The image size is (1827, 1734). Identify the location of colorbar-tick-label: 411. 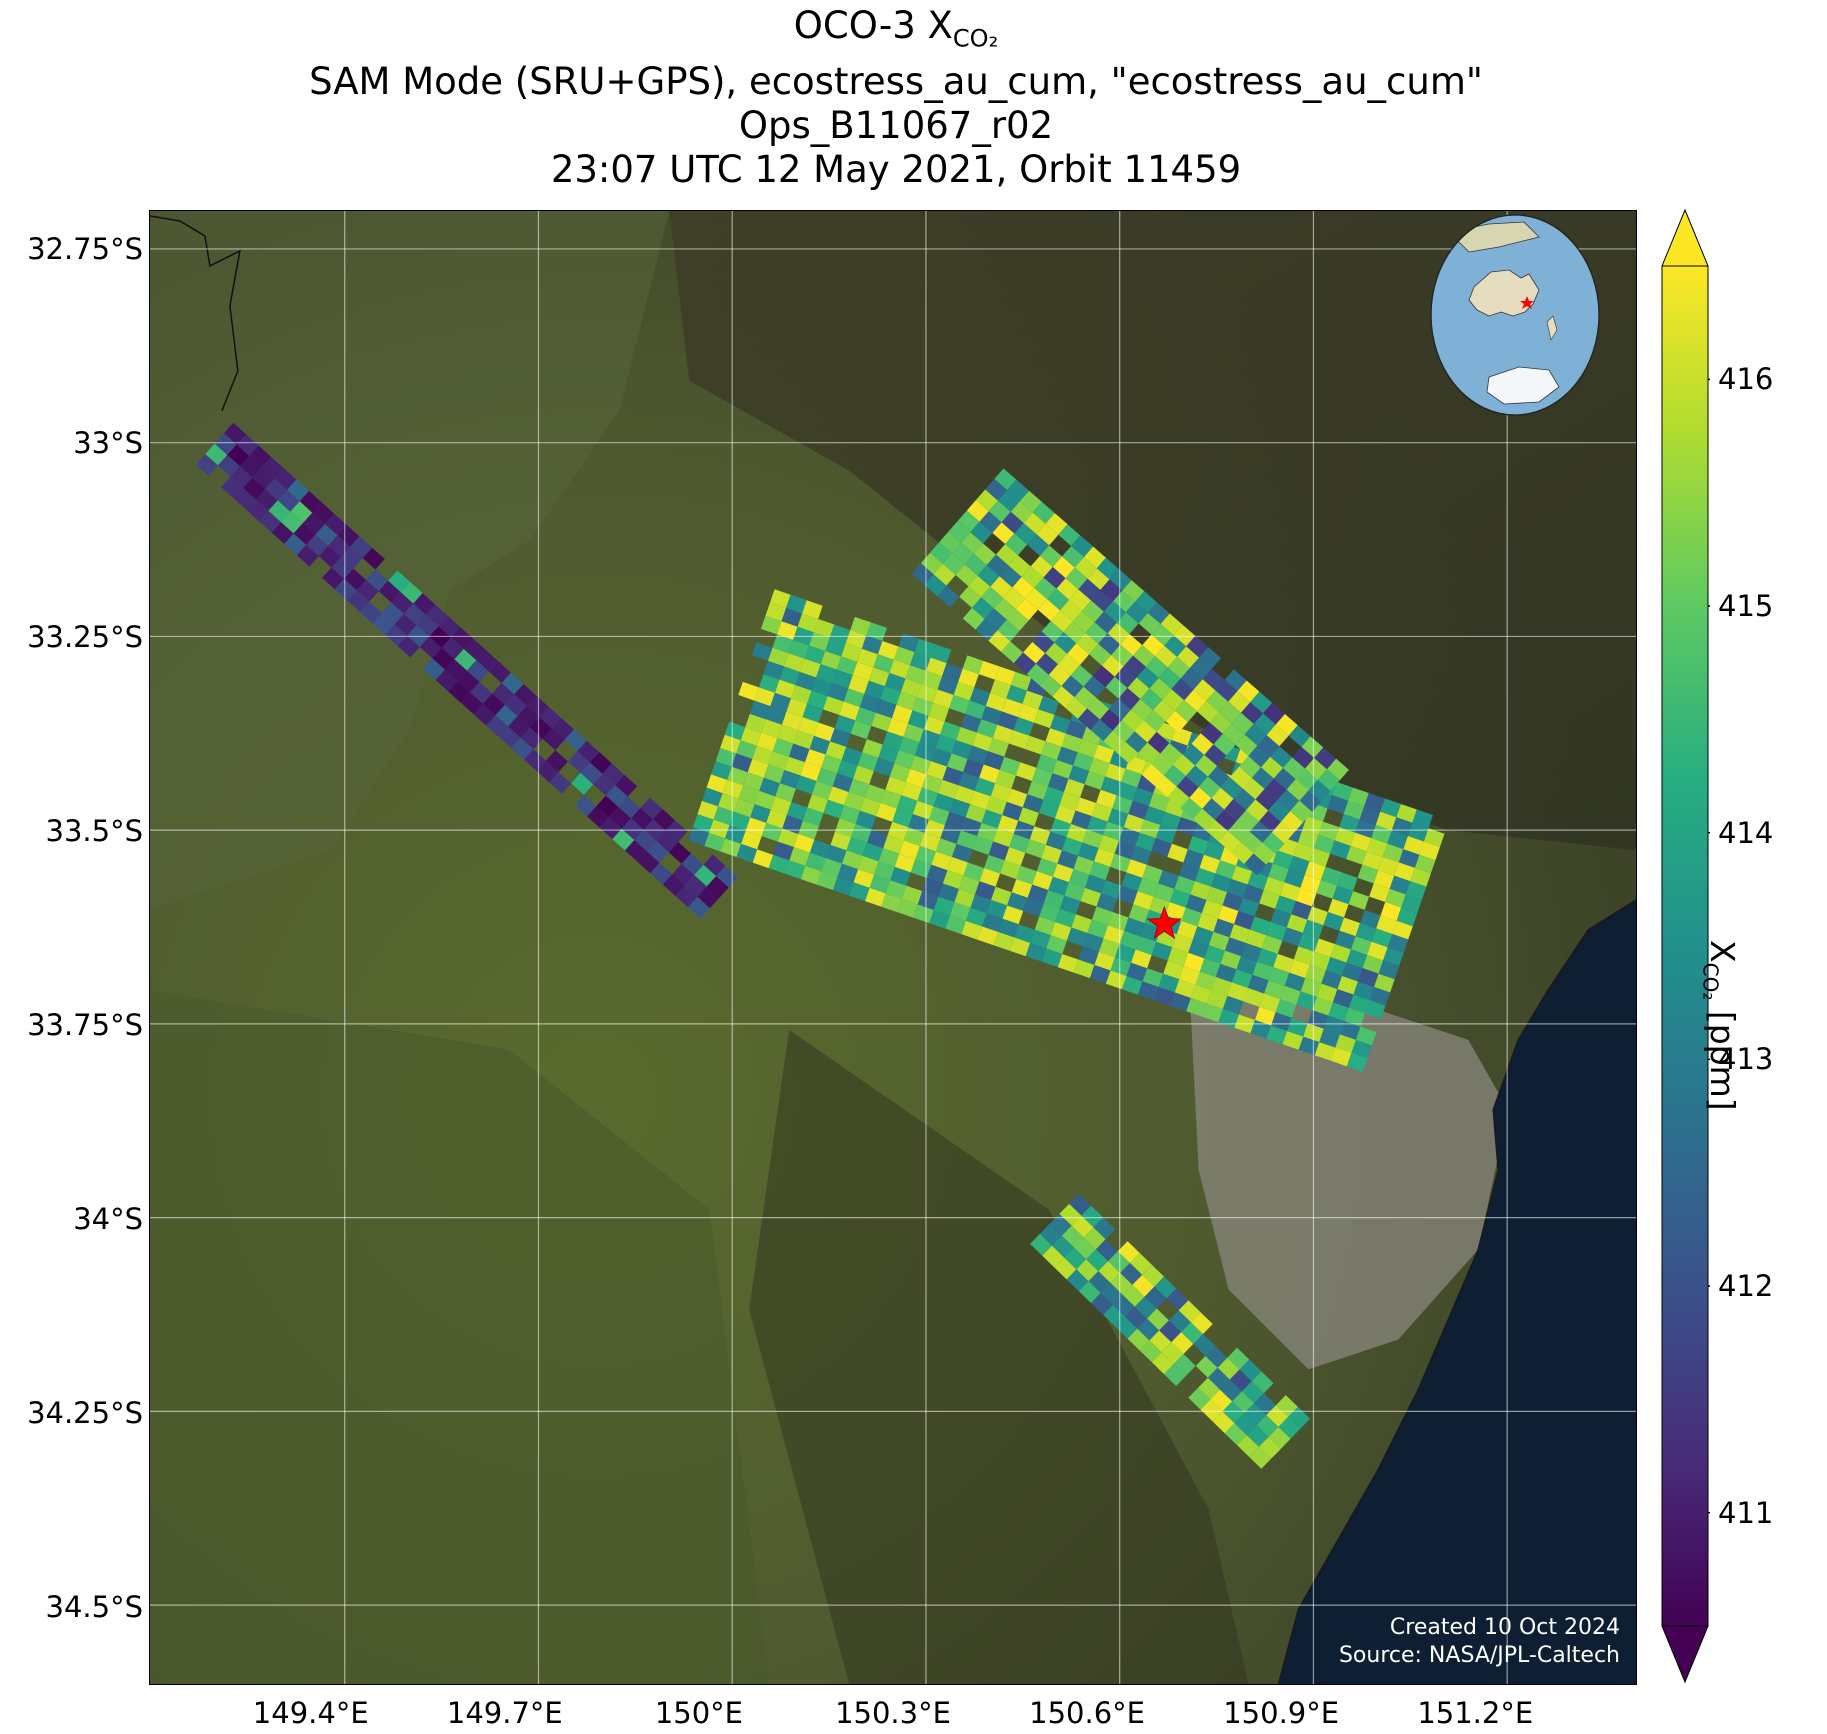
(1746, 1512).